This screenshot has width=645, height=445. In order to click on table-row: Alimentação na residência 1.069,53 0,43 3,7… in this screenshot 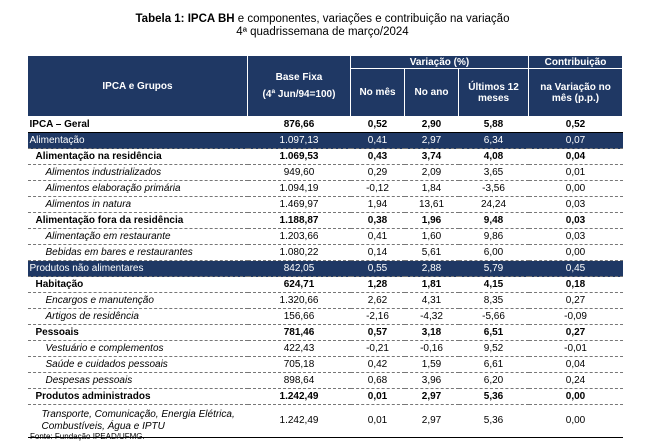, I will do `click(325, 156)`.